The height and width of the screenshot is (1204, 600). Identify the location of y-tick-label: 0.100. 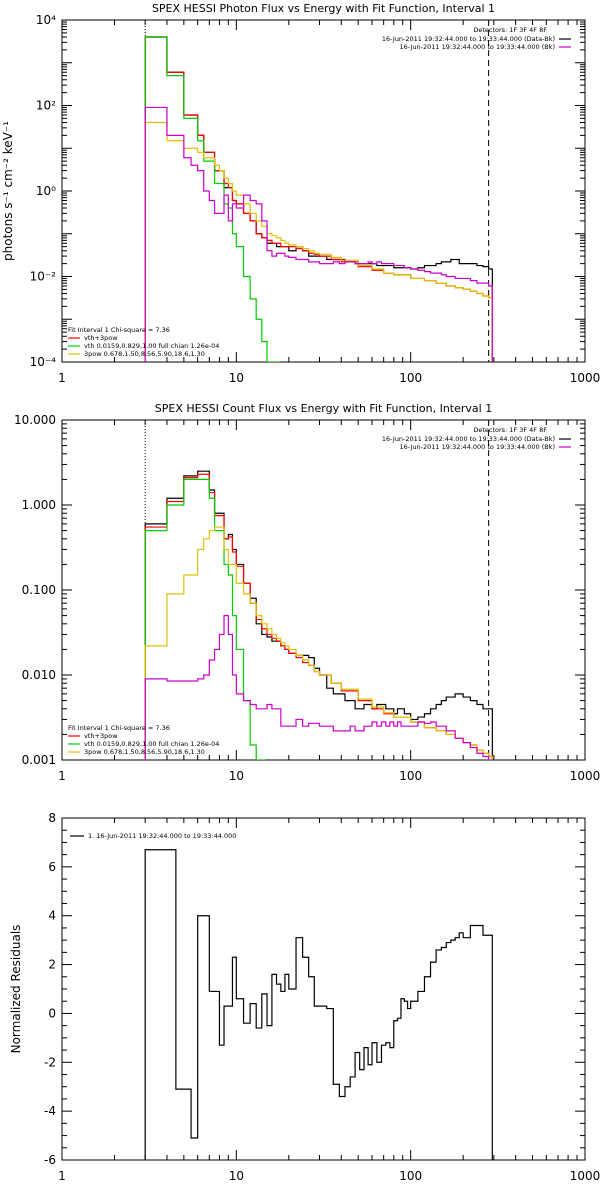
(39, 590).